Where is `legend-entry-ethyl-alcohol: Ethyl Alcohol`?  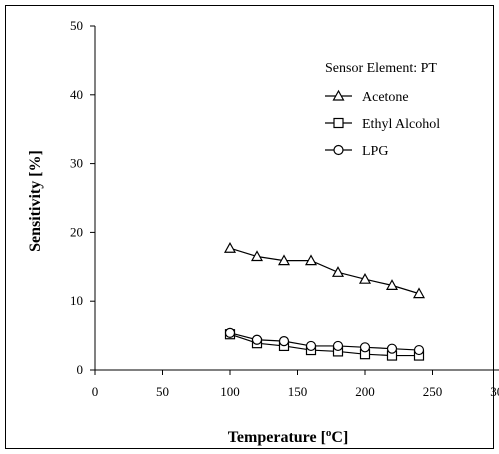 legend-entry-ethyl-alcohol: Ethyl Alcohol is located at coordinates (382, 124).